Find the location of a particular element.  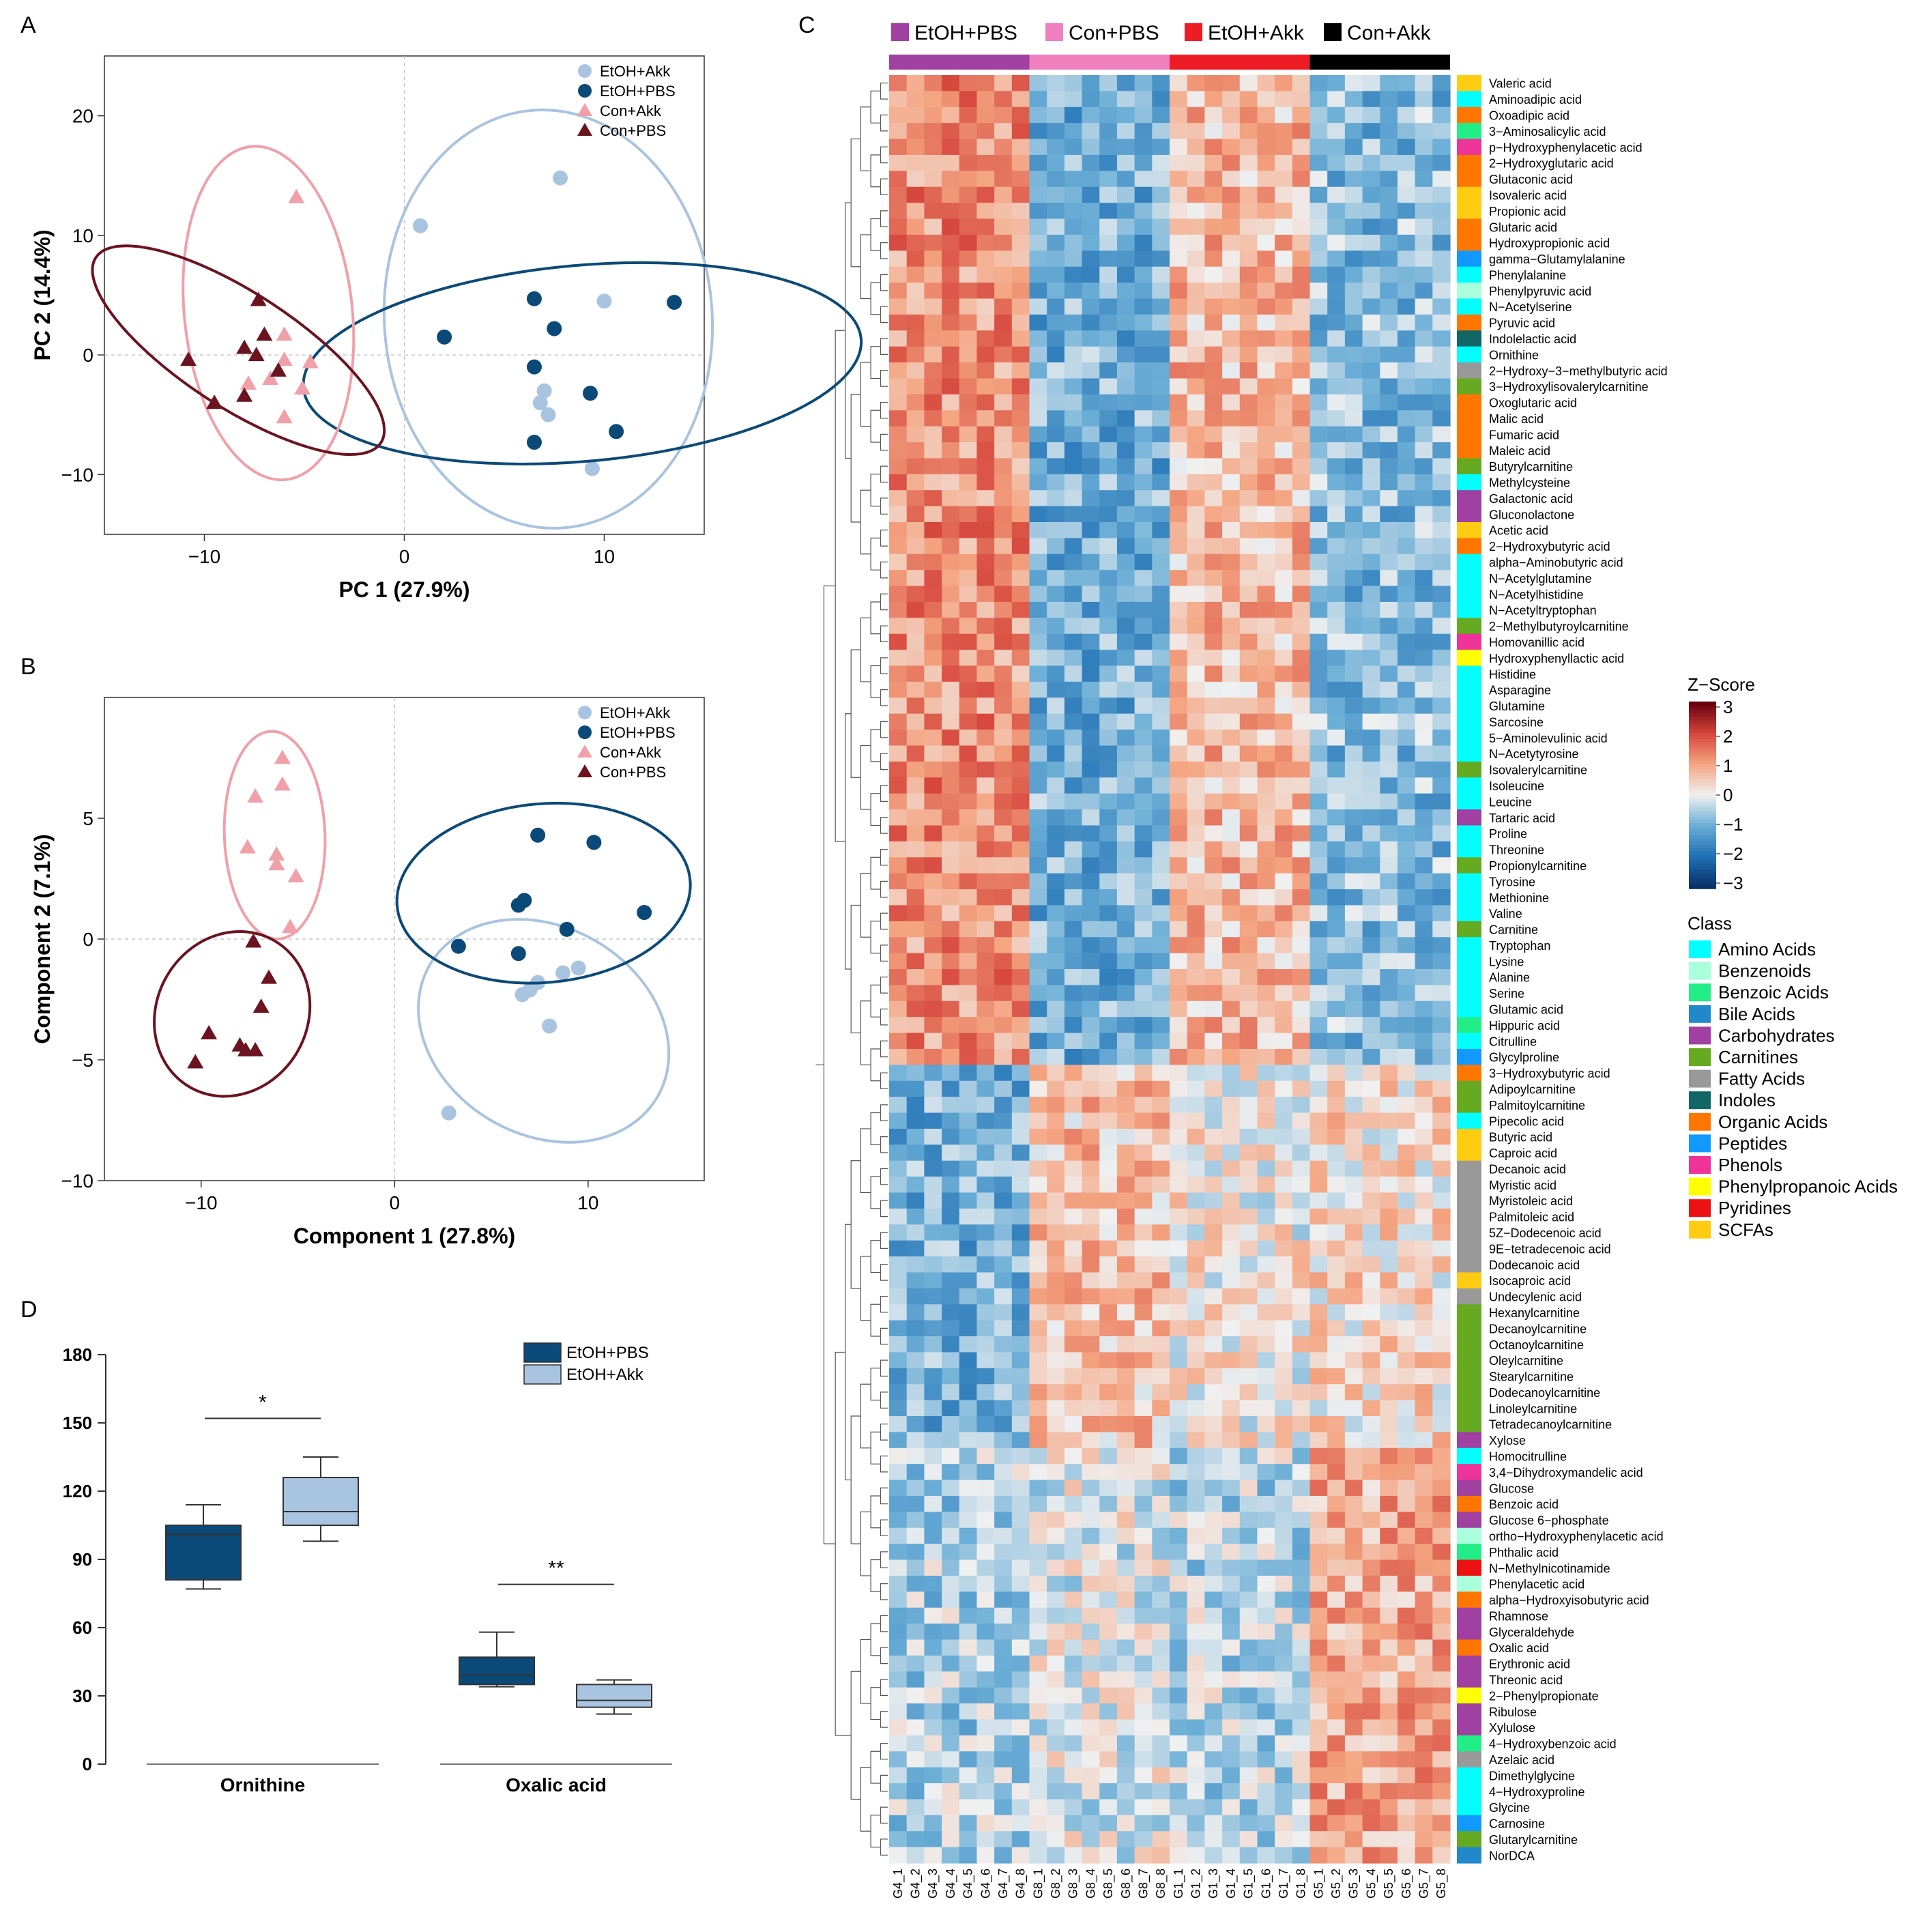

row-label: Undecylenic acid is located at coordinates (1536, 1297).